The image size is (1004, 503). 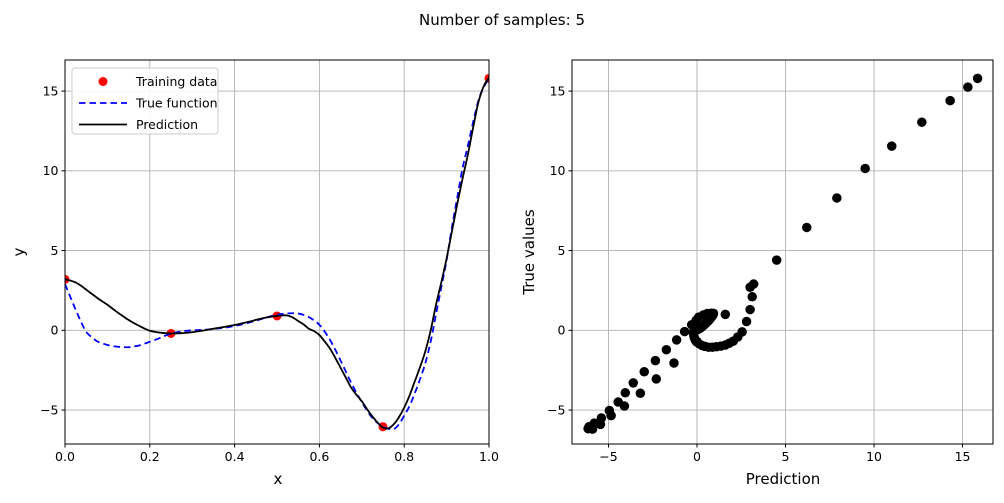 What do you see at coordinates (874, 456) in the screenshot?
I see `x-tick-label: 10` at bounding box center [874, 456].